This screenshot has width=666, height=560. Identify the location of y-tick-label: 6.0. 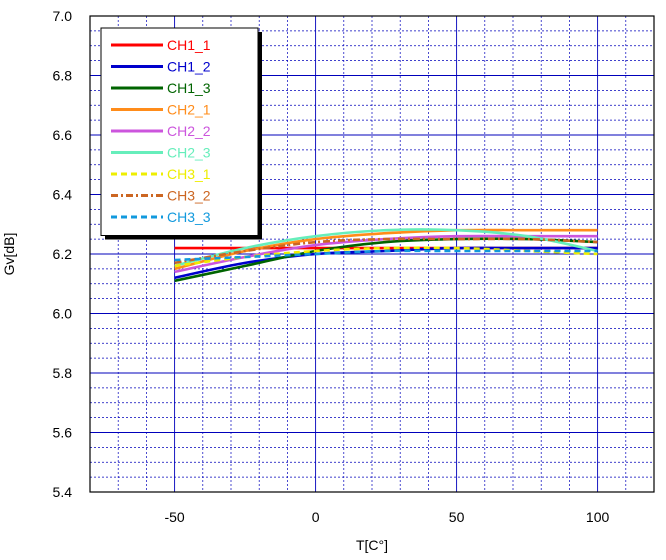
(63, 314).